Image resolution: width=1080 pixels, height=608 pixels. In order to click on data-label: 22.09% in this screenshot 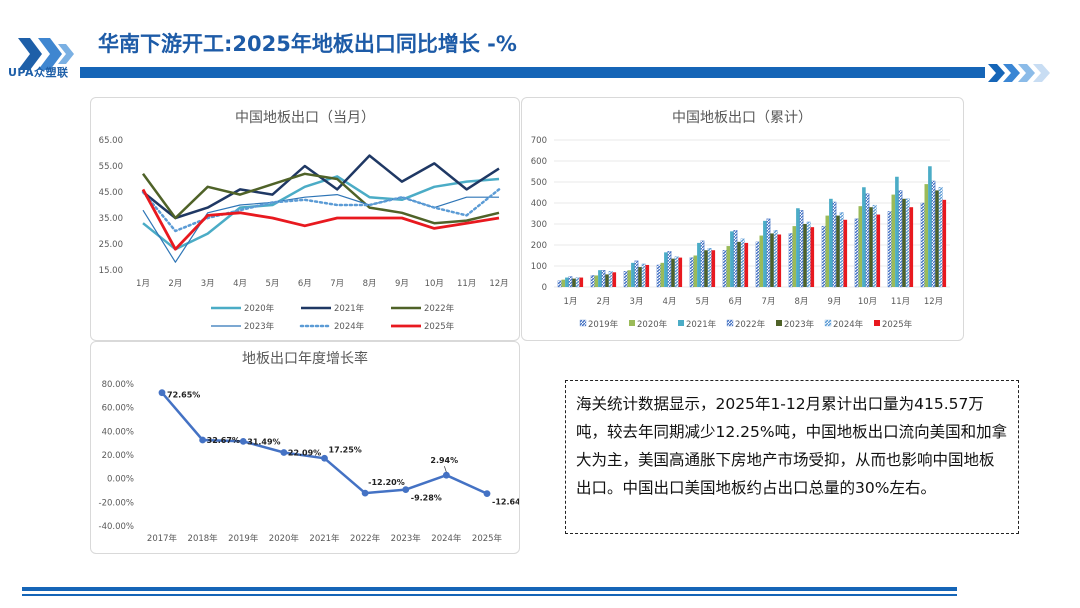, I will do `click(304, 453)`.